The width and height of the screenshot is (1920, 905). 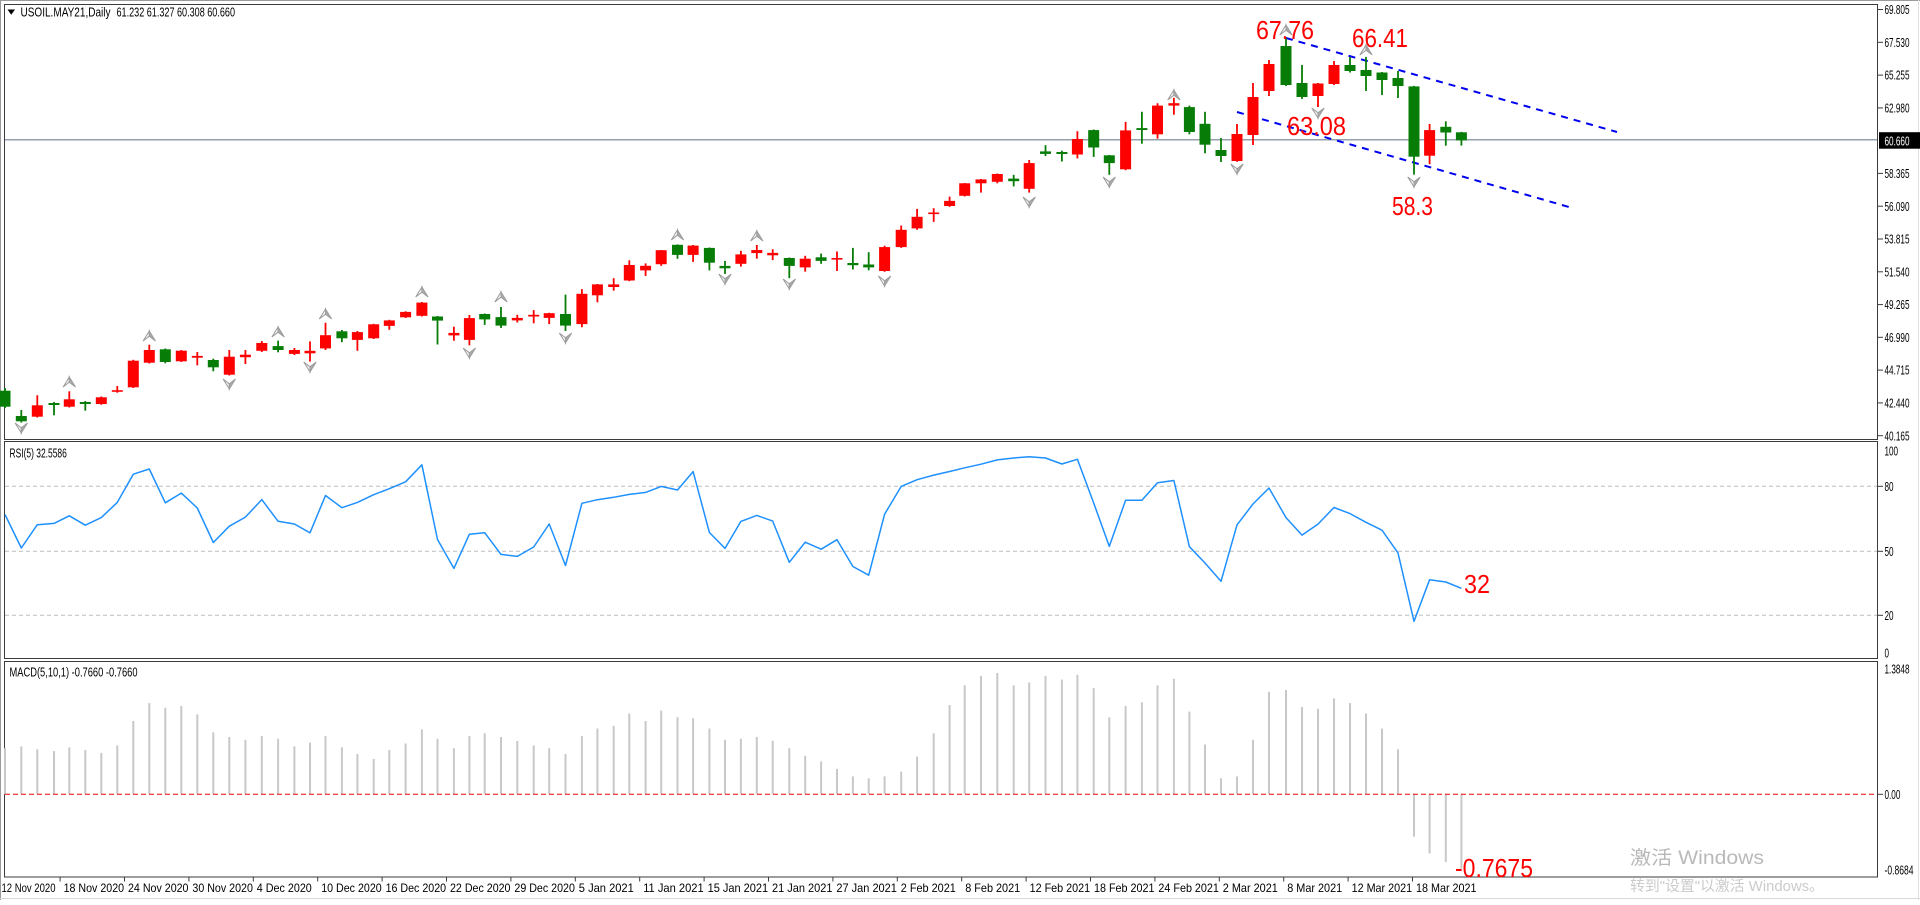 I want to click on svg-text: 80, so click(x=1889, y=486).